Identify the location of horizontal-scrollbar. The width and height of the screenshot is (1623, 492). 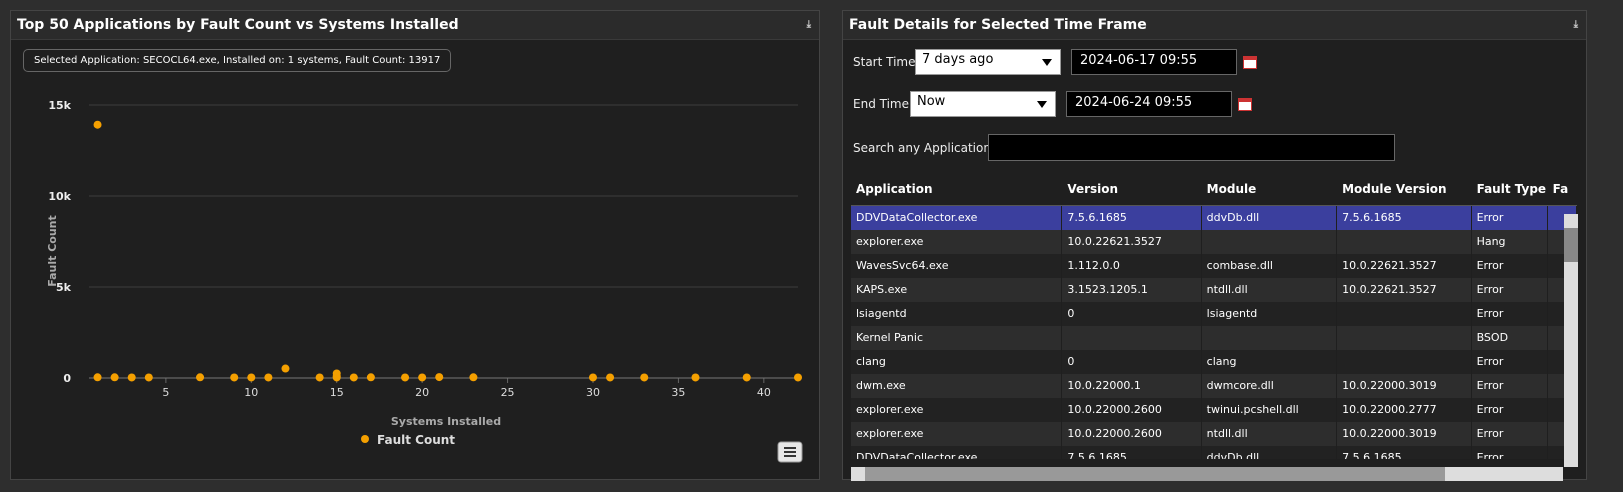
(1207, 474).